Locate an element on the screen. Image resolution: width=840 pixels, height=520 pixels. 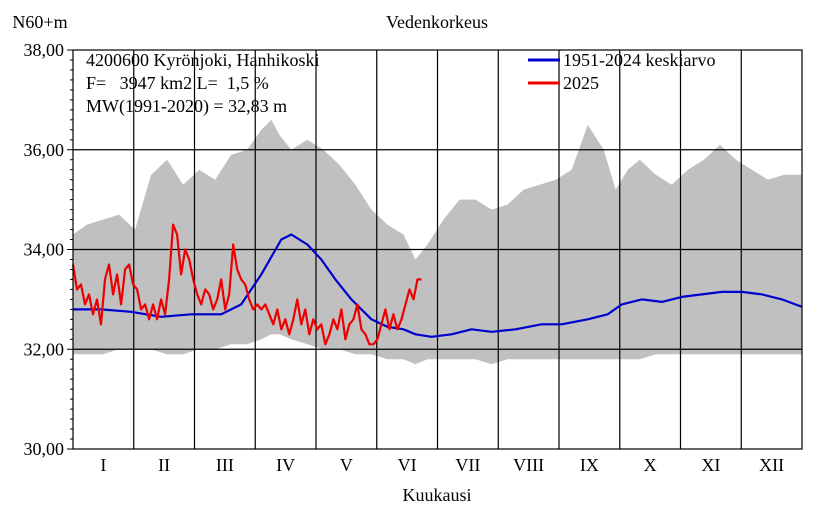
month-label: VI is located at coordinates (407, 465).